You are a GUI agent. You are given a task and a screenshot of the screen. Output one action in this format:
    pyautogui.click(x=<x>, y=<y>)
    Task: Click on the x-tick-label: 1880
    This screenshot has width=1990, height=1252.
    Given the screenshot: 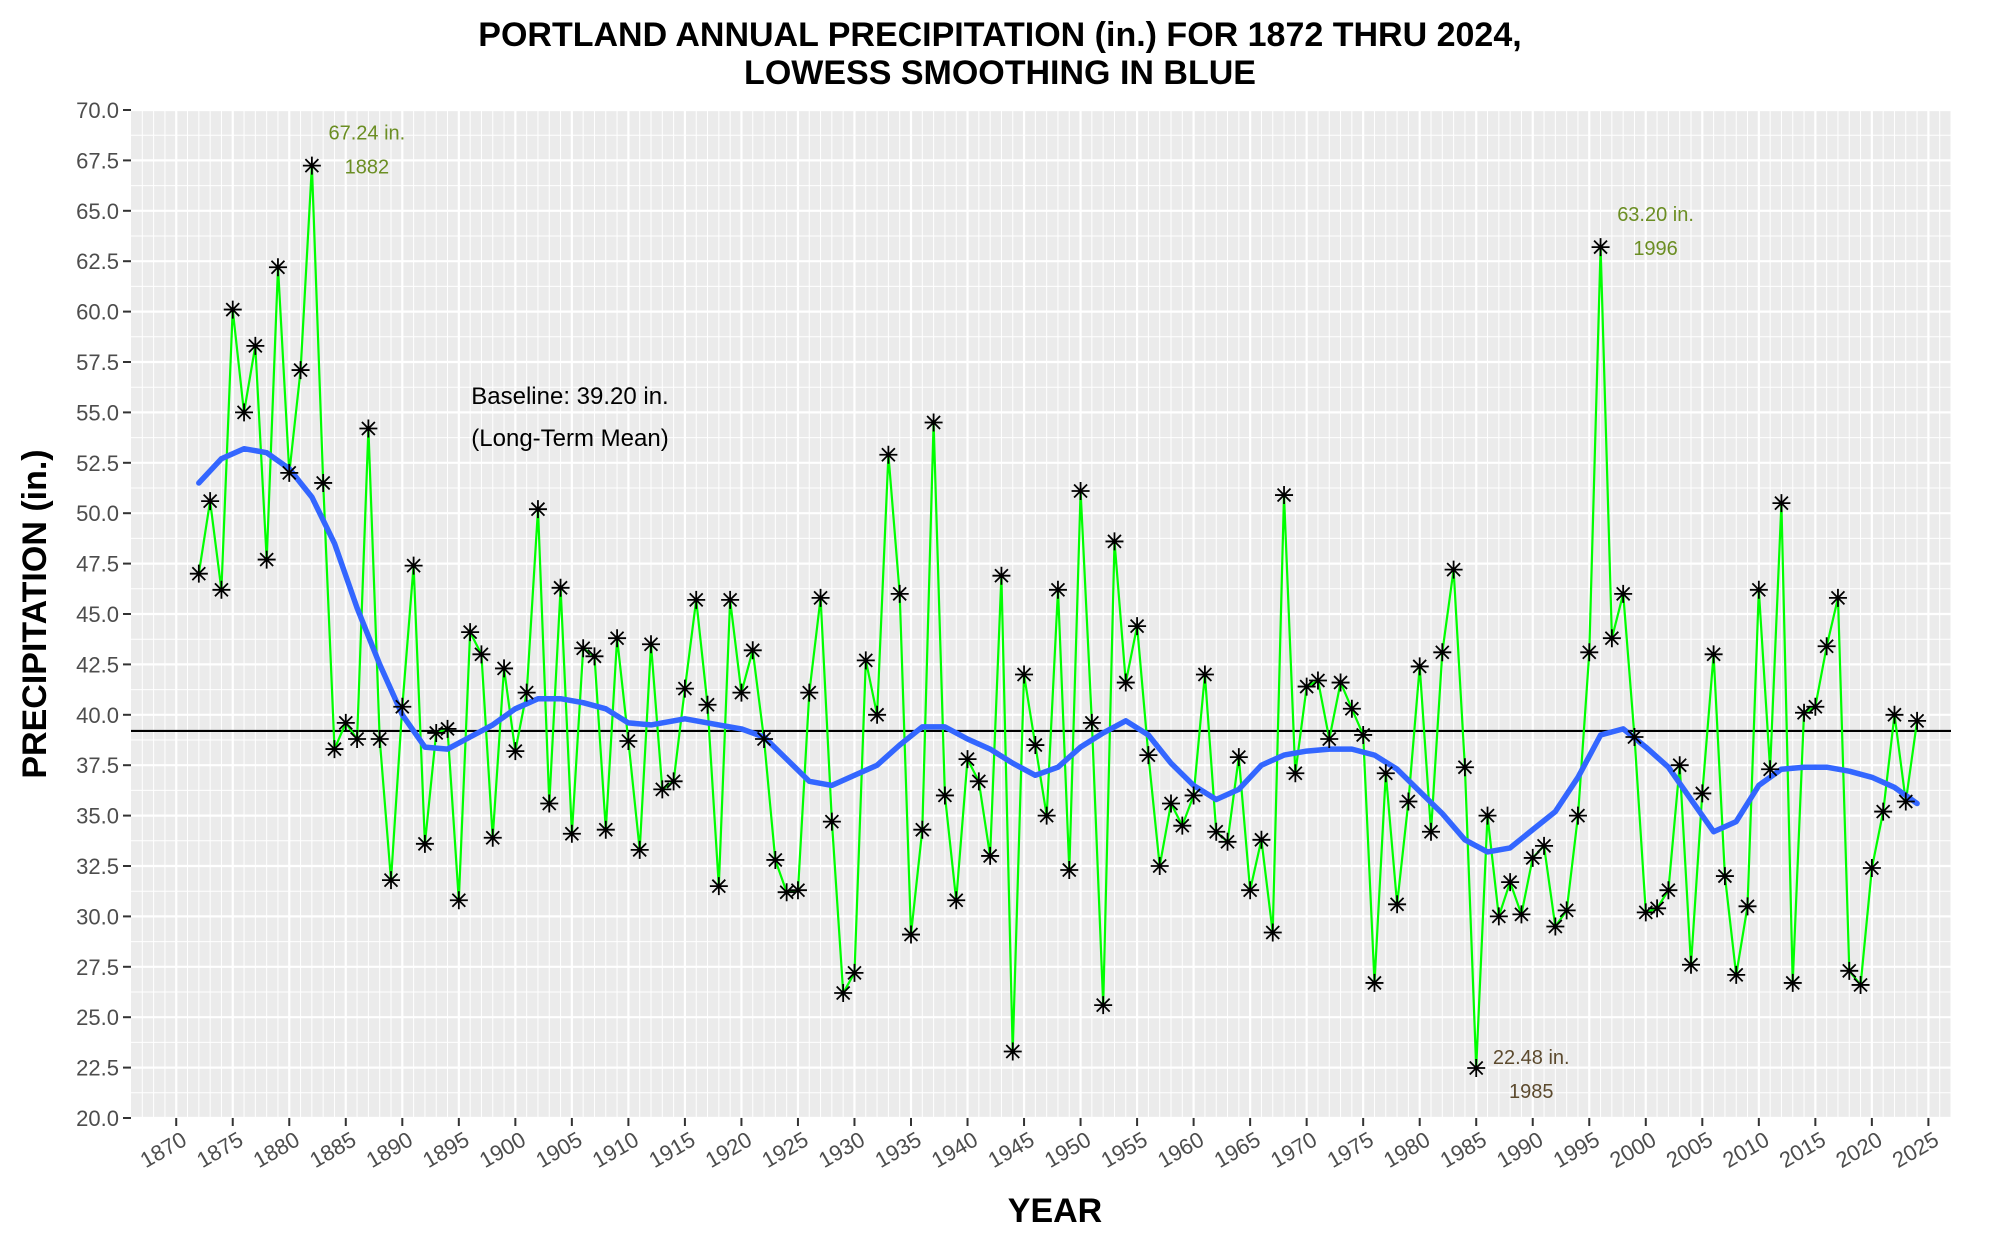 What is the action you would take?
    pyautogui.click(x=276, y=1150)
    